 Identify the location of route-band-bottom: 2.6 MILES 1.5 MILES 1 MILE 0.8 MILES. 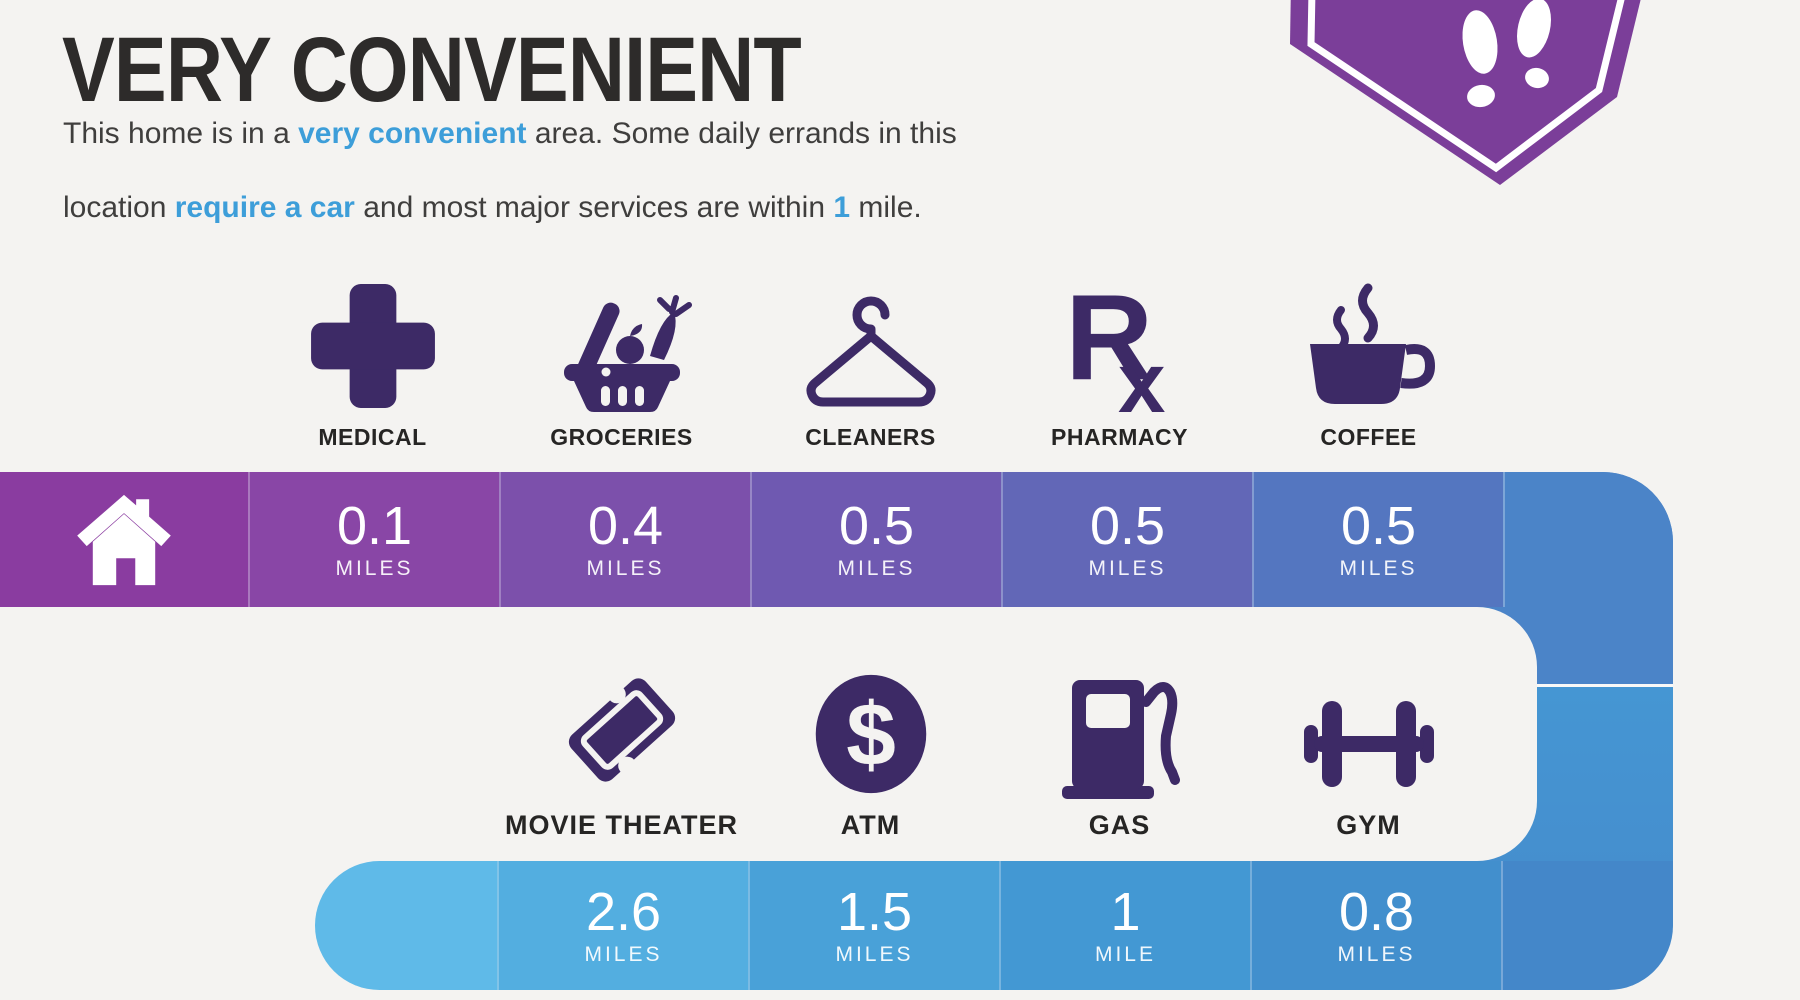
(994, 925).